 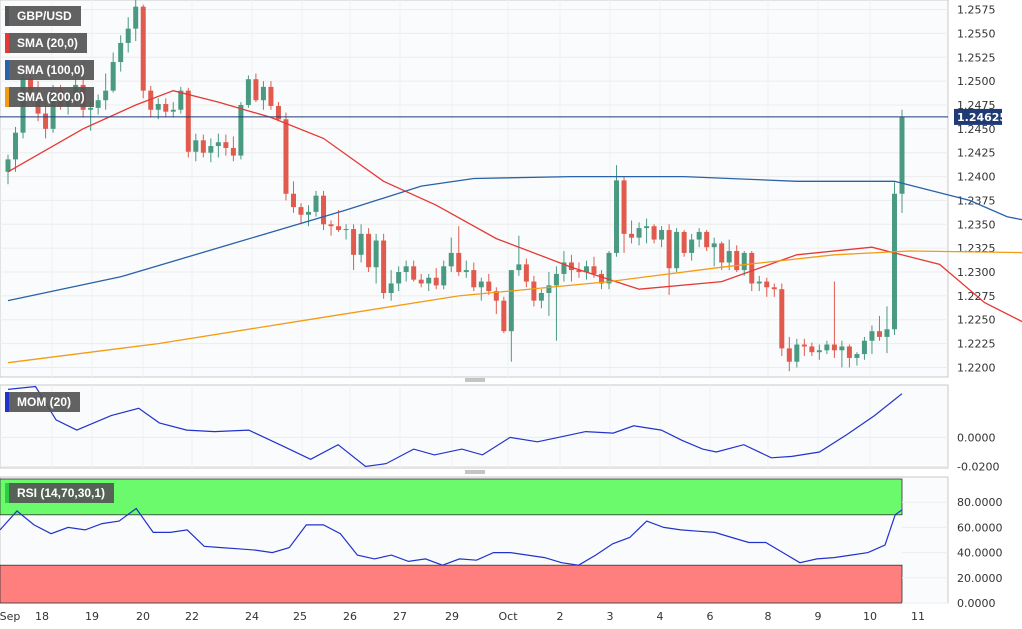 What do you see at coordinates (51, 70) in the screenshot?
I see `sma100-label: SMA (100,0)` at bounding box center [51, 70].